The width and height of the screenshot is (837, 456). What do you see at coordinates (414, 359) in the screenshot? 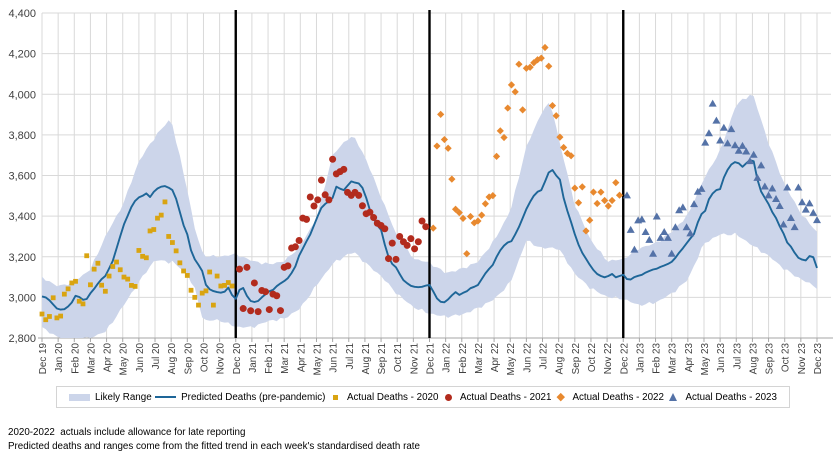
I see `x-axis-label: Nov 21` at bounding box center [414, 359].